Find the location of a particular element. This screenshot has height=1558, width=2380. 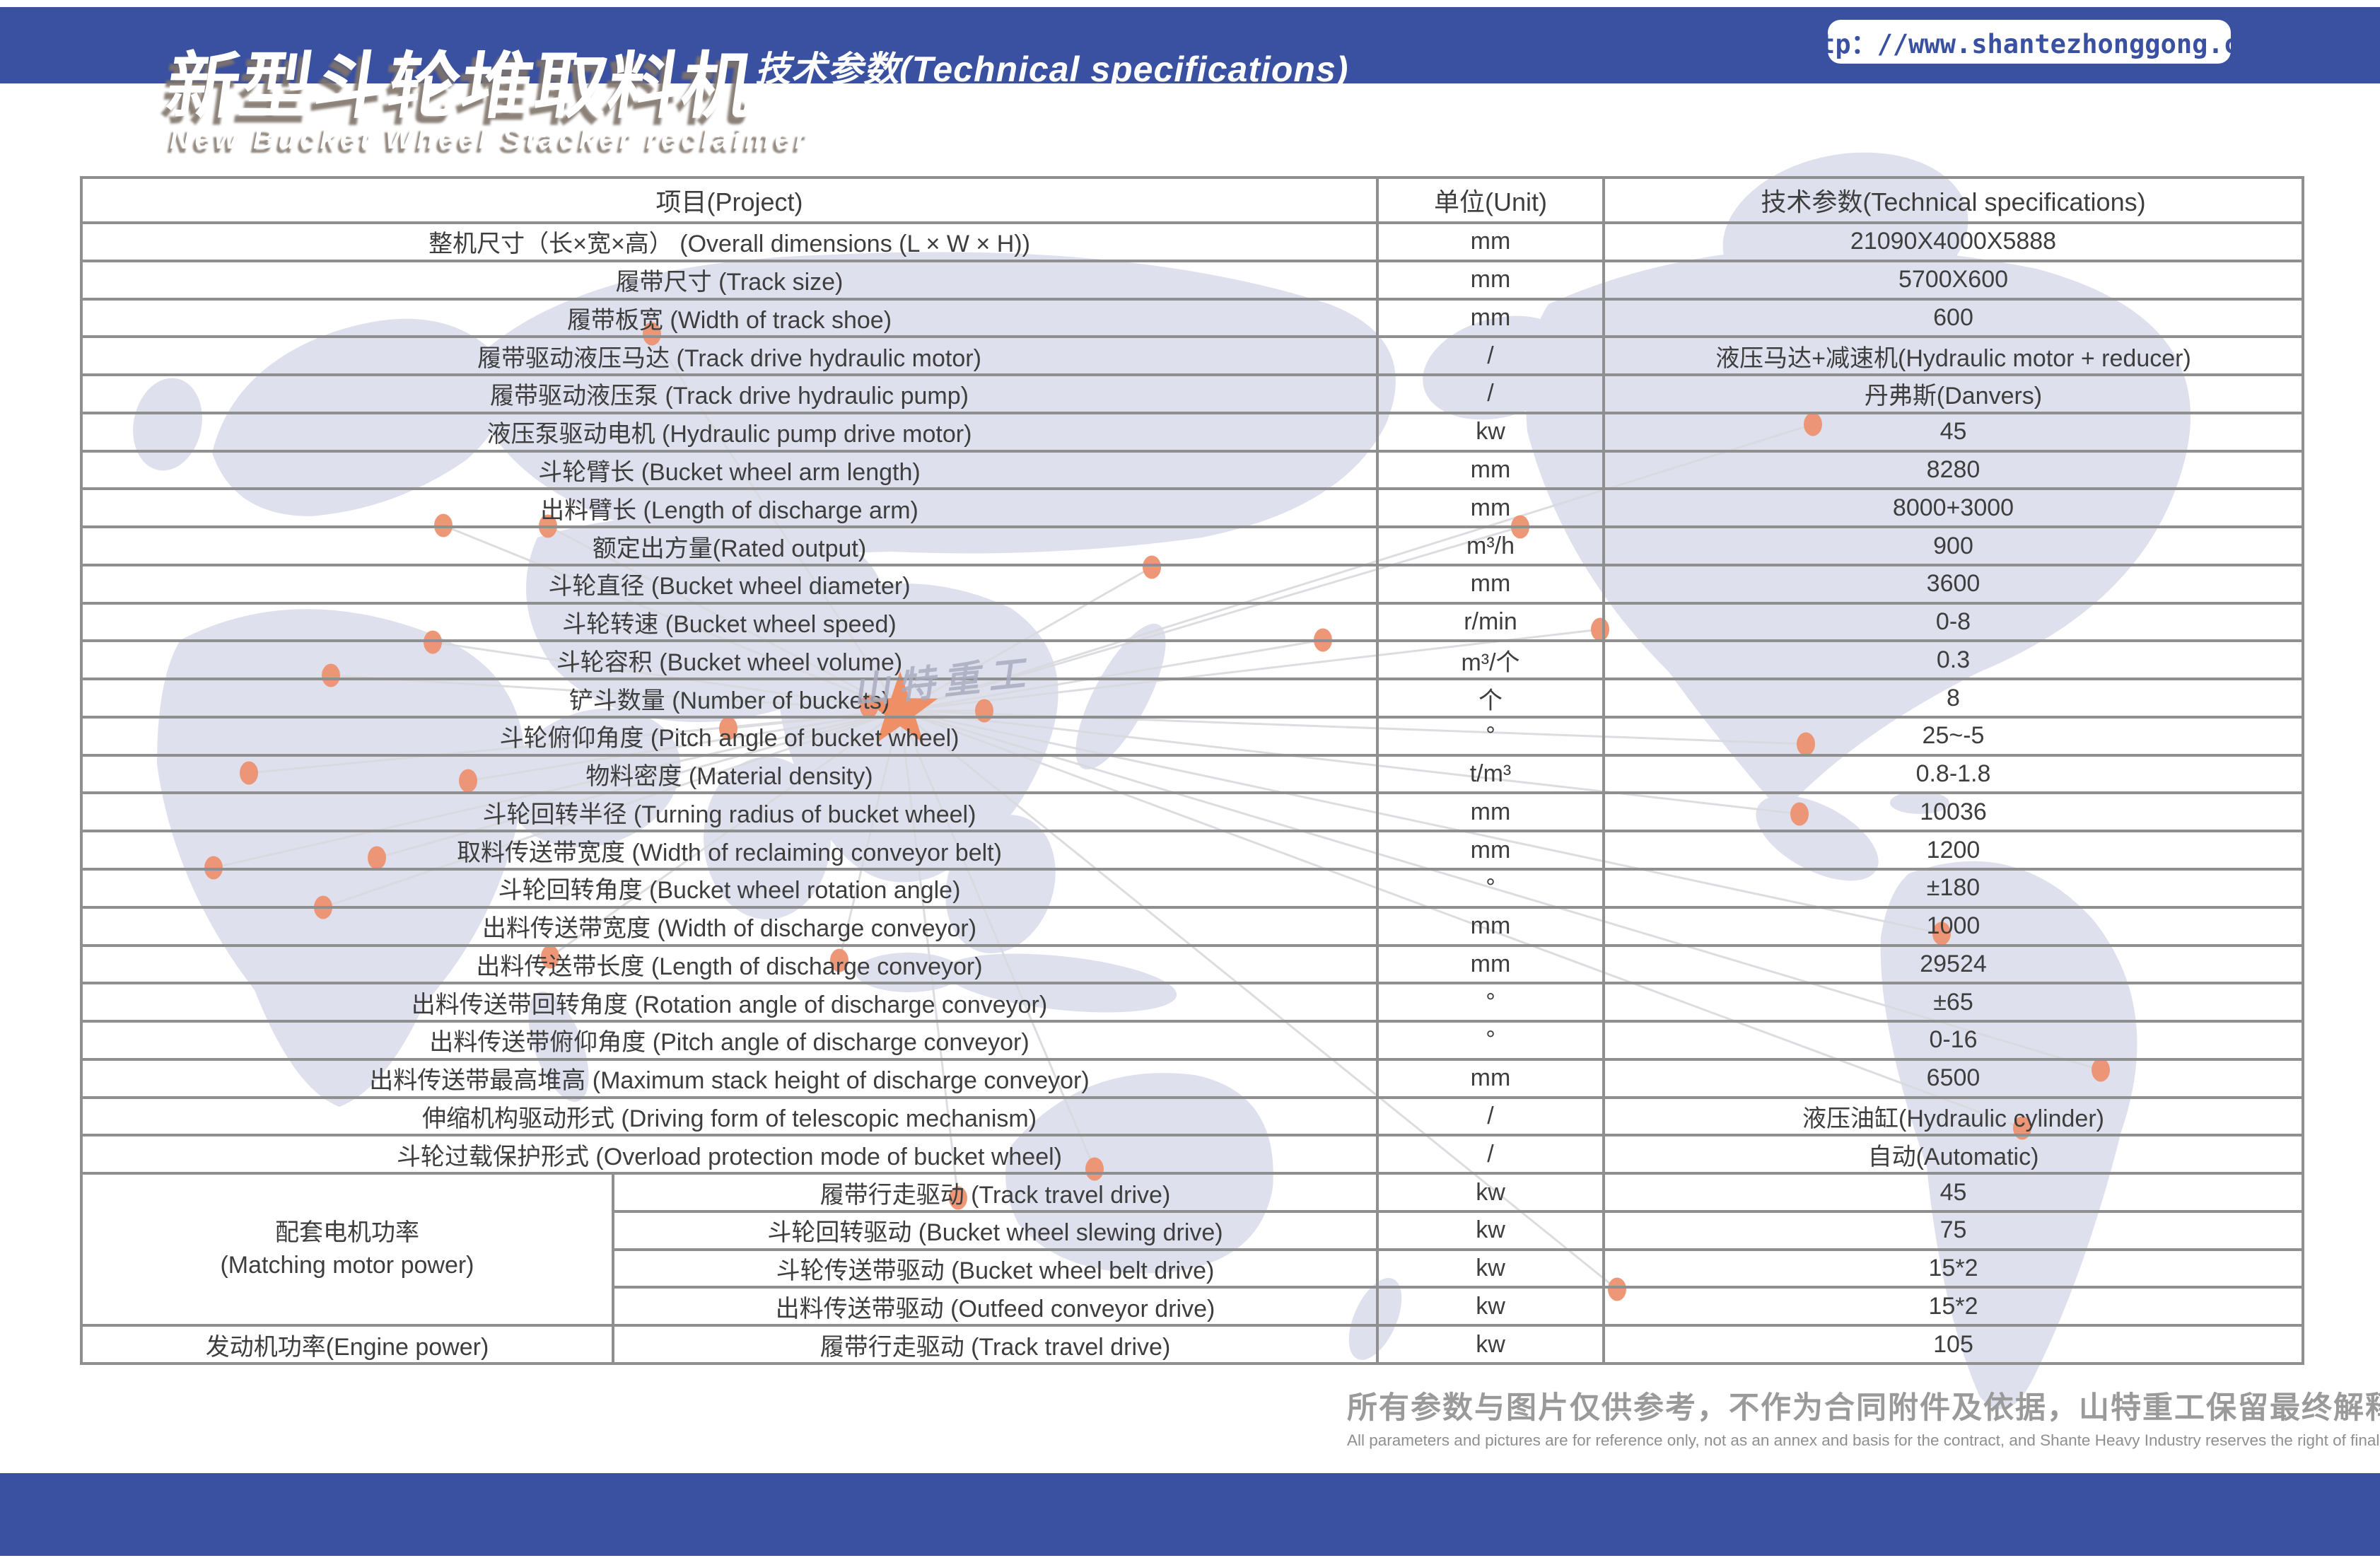

sub-project-cell: 斗轮回转驱动 (Bucket wheel slewing drive) is located at coordinates (995, 1230).